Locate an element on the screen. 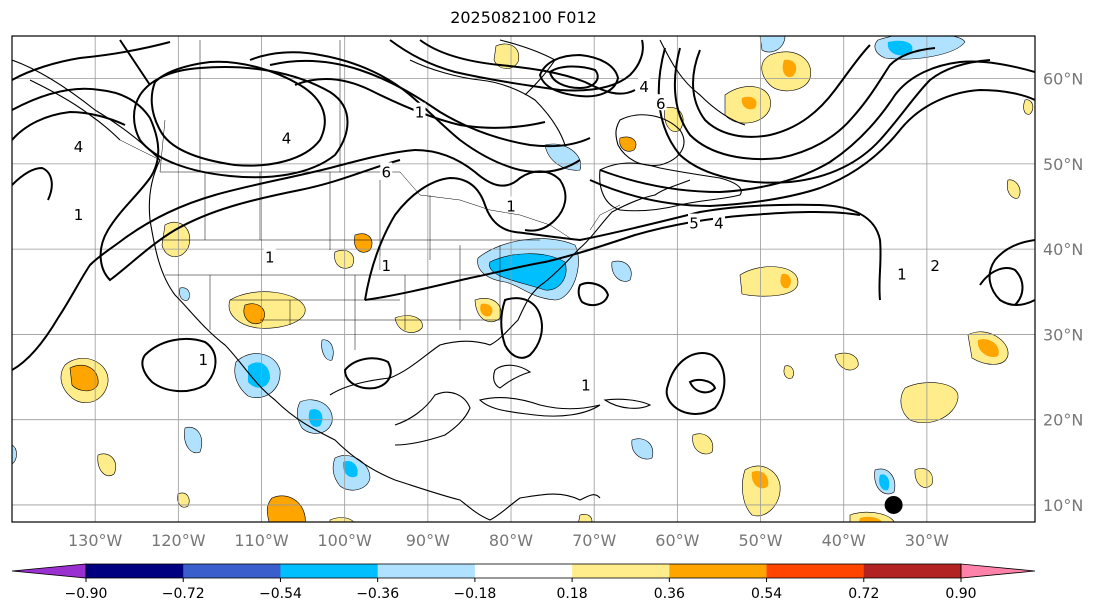 The image size is (1105, 615). longitude-label: 90°W is located at coordinates (428, 540).